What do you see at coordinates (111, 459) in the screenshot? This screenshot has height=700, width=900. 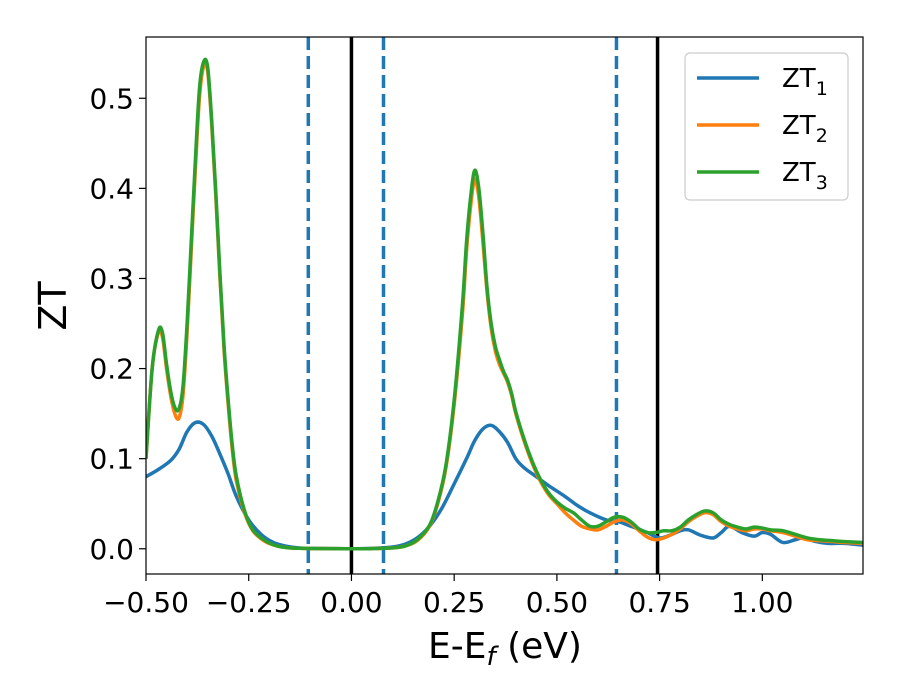 I see `y-tick-label: 0.1` at bounding box center [111, 459].